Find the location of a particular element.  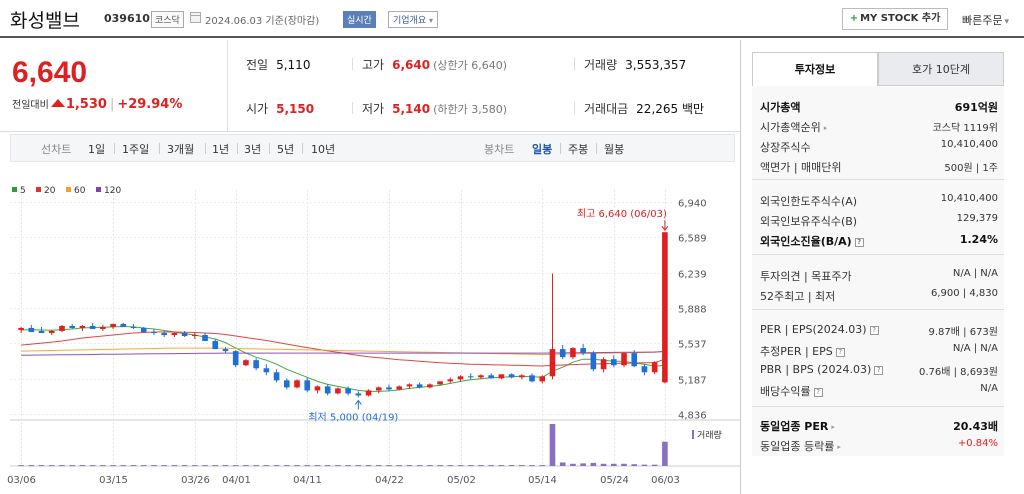

opinion-label: 투자의견 | 목표주가 is located at coordinates (806, 276).